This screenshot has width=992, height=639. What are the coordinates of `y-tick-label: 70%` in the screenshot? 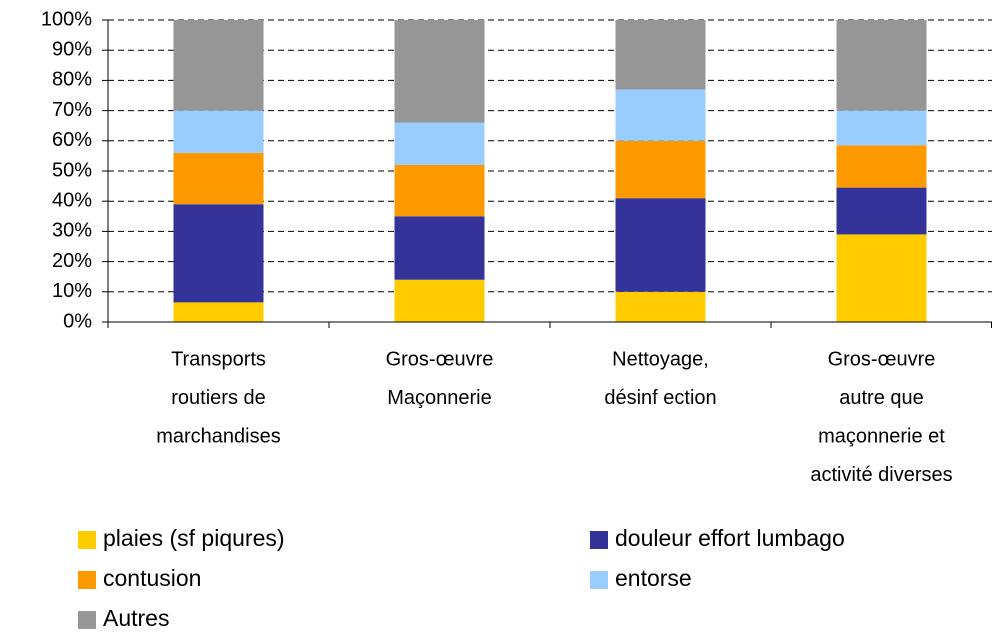 It's located at (72, 110).